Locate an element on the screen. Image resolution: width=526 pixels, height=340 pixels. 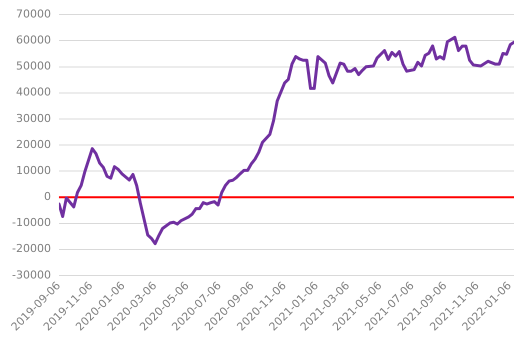
y-tick-label: 40000 is located at coordinates (33, 92).